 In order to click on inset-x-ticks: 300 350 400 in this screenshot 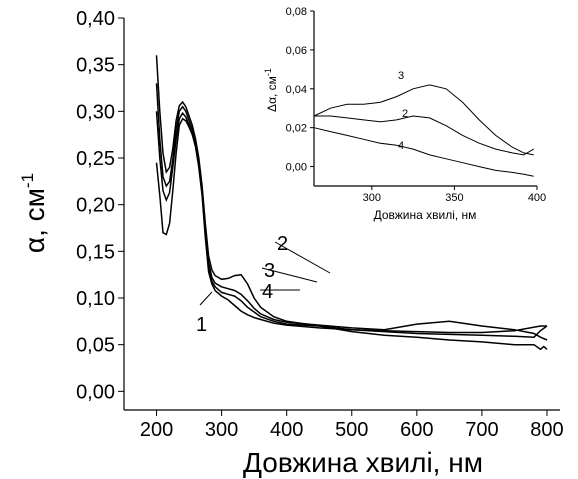, I will do `click(454, 195)`.